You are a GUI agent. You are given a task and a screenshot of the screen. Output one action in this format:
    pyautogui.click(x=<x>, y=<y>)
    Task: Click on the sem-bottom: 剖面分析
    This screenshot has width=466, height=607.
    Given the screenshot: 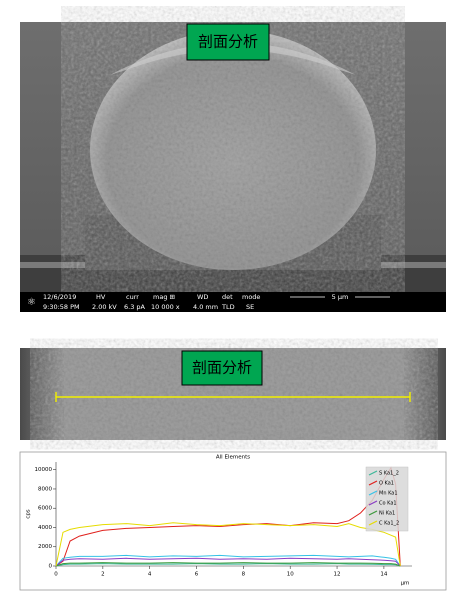 What is the action you would take?
    pyautogui.click(x=233, y=394)
    